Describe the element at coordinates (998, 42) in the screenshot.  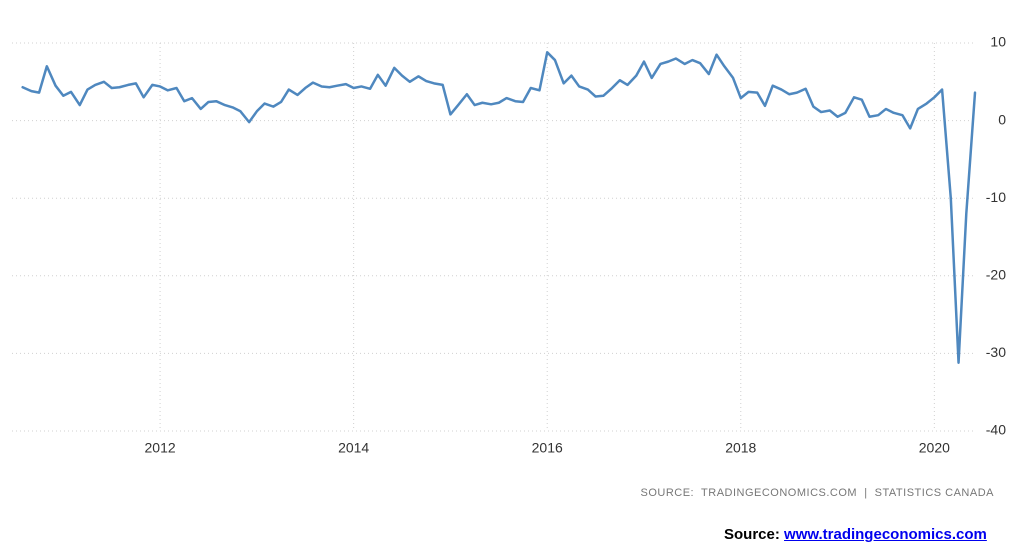
I see `y-tick-label: 10` at that location.